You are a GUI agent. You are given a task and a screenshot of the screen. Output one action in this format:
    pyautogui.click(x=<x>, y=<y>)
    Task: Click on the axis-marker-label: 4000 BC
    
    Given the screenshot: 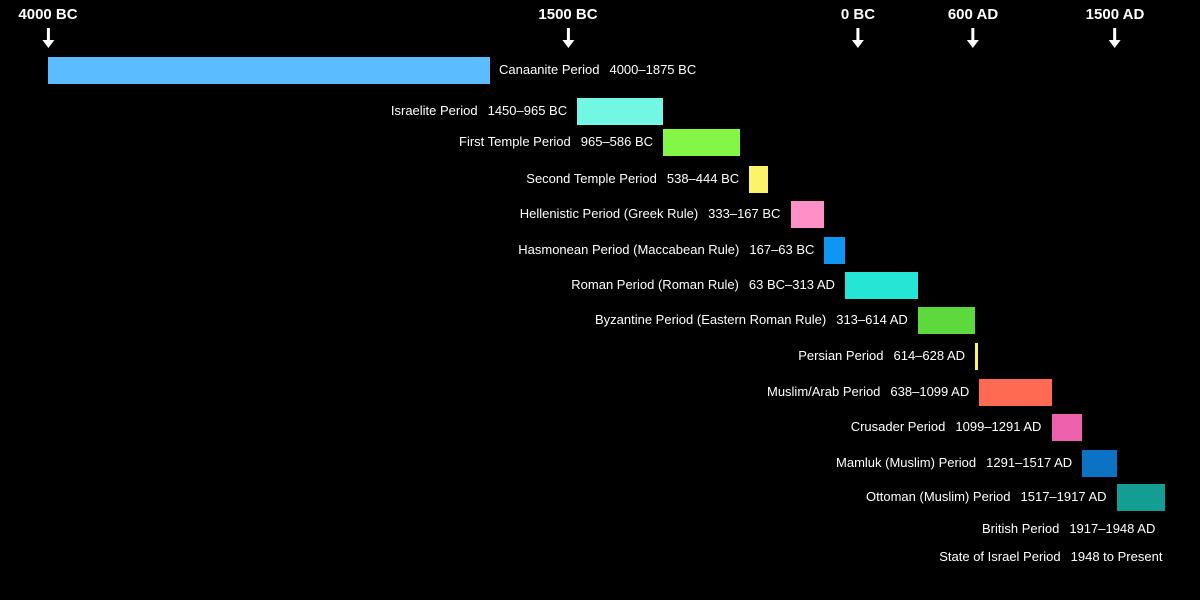 What is the action you would take?
    pyautogui.click(x=48, y=14)
    